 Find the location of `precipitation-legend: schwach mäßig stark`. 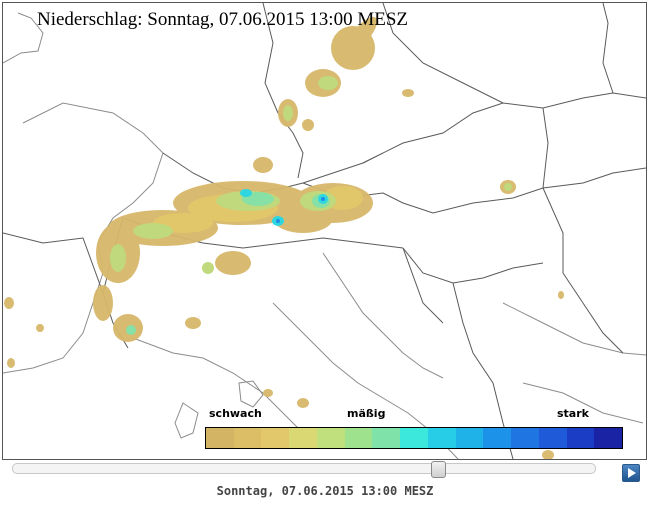

precipitation-legend: schwach mäßig stark is located at coordinates (413, 429).